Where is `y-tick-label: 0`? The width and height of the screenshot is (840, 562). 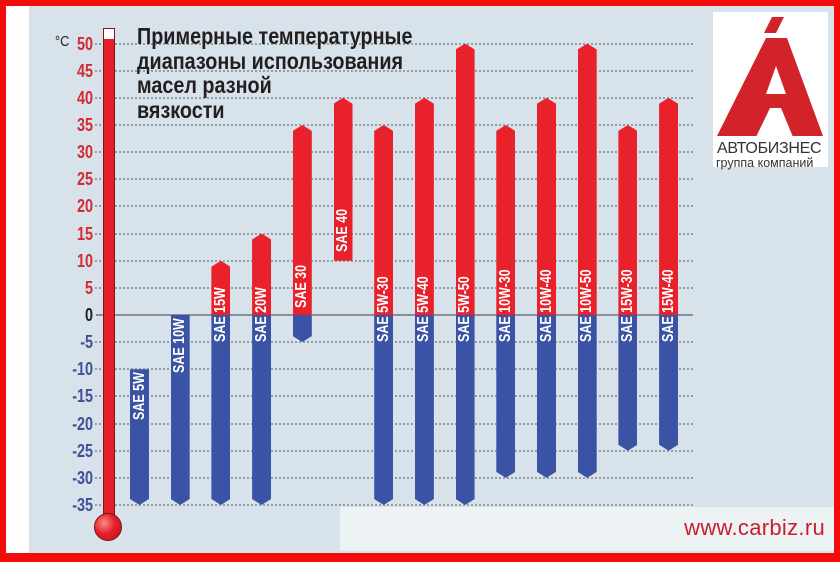
y-tick-label: 0 is located at coordinates (88, 315).